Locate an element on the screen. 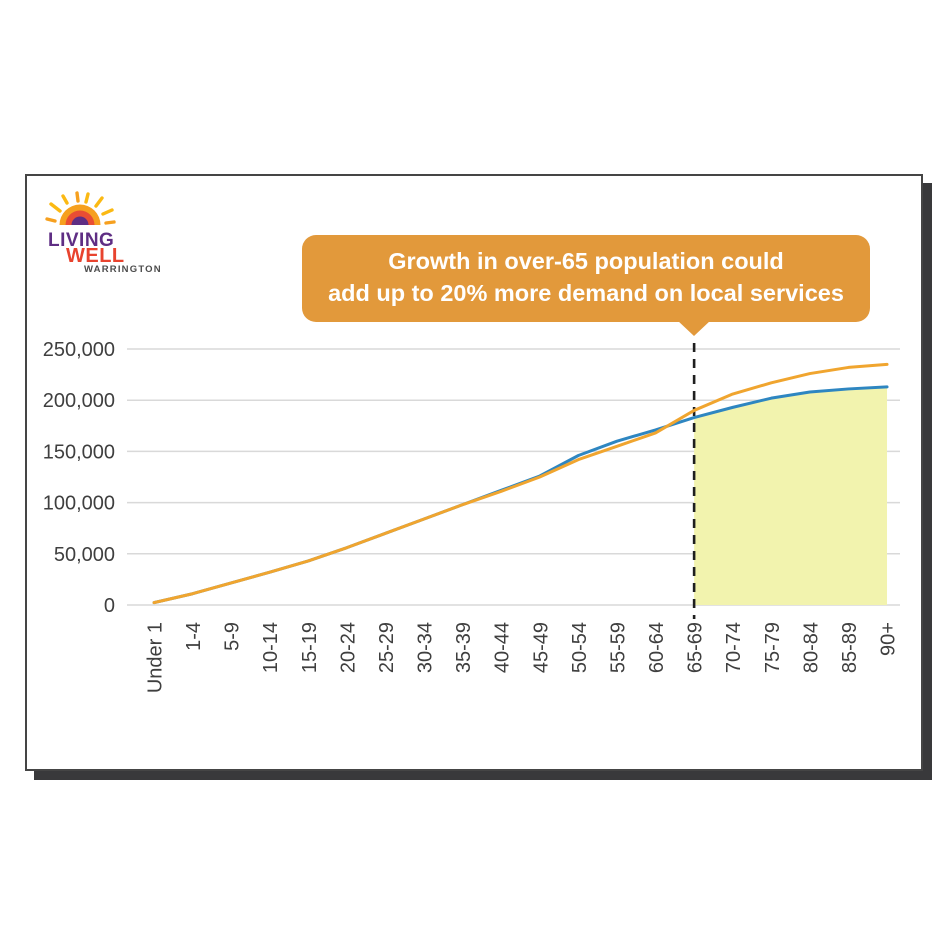 The height and width of the screenshot is (950, 950). x-axis-tick-label: 35-39 is located at coordinates (464, 647).